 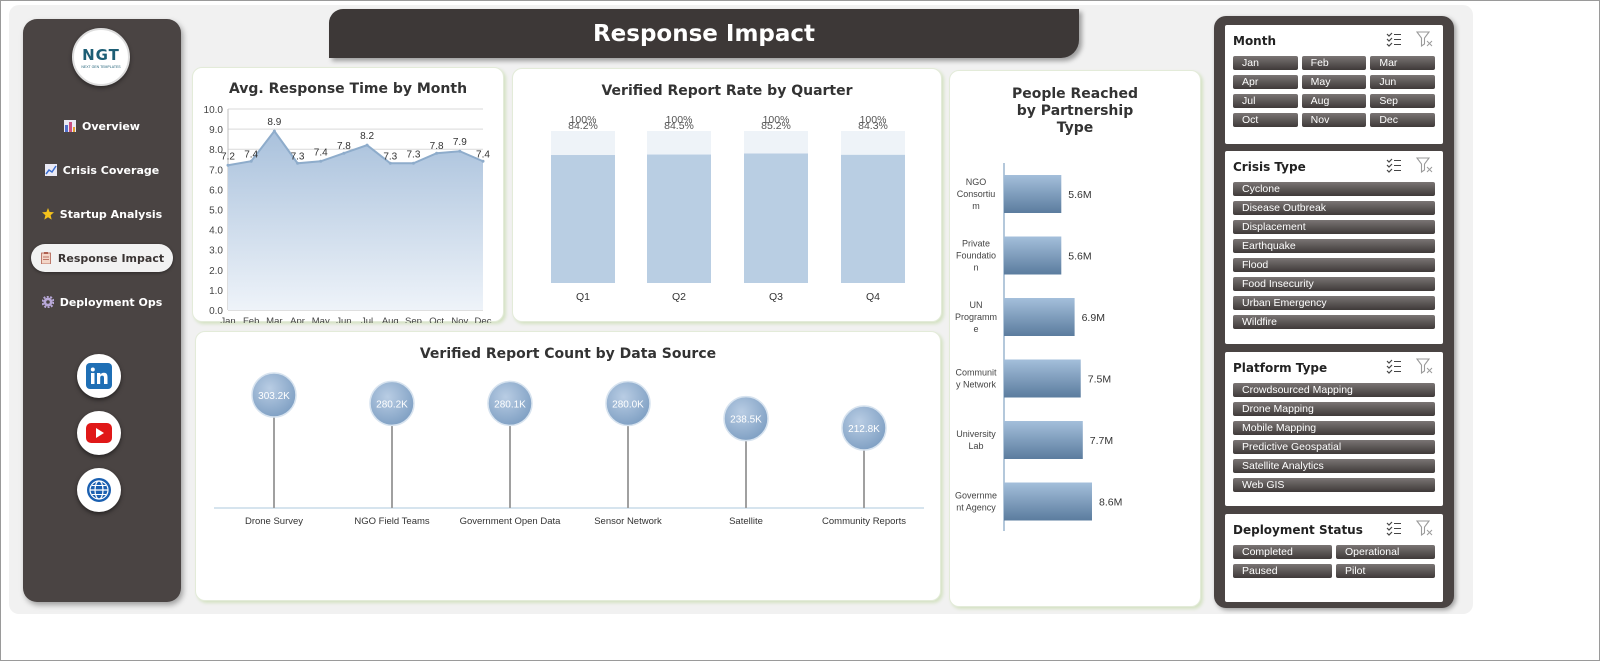 I want to click on website-button, so click(x=99, y=490).